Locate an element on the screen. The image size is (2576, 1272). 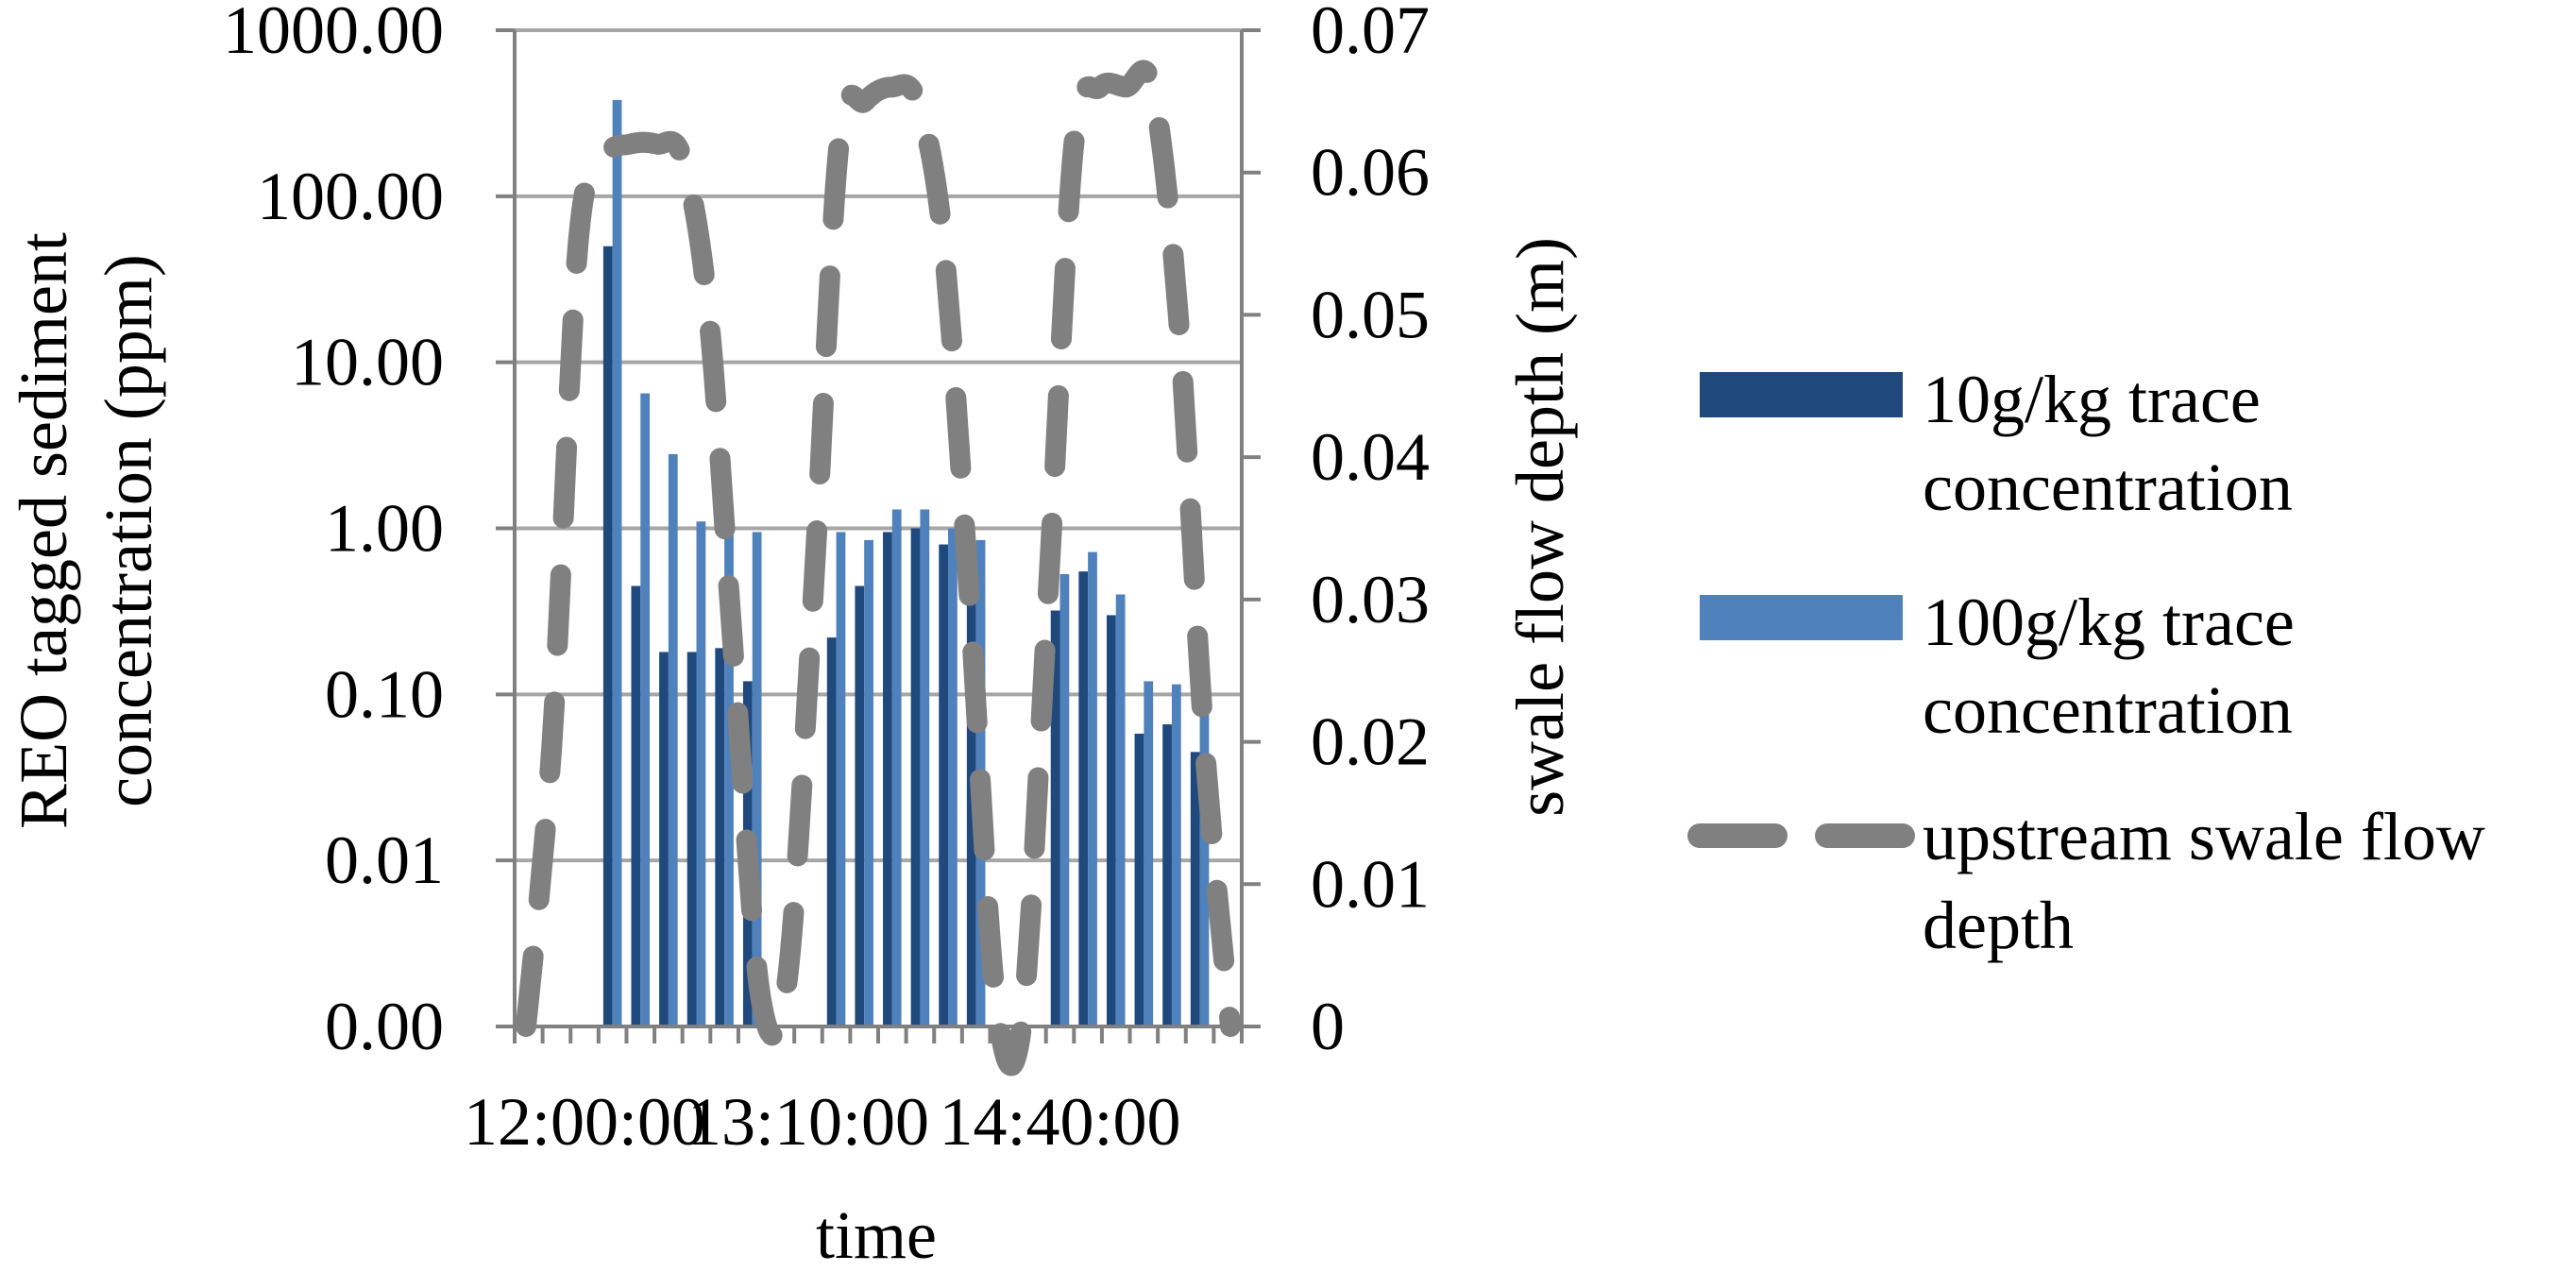
legend-label-100g-line-2: concentration is located at coordinates (2108, 710).